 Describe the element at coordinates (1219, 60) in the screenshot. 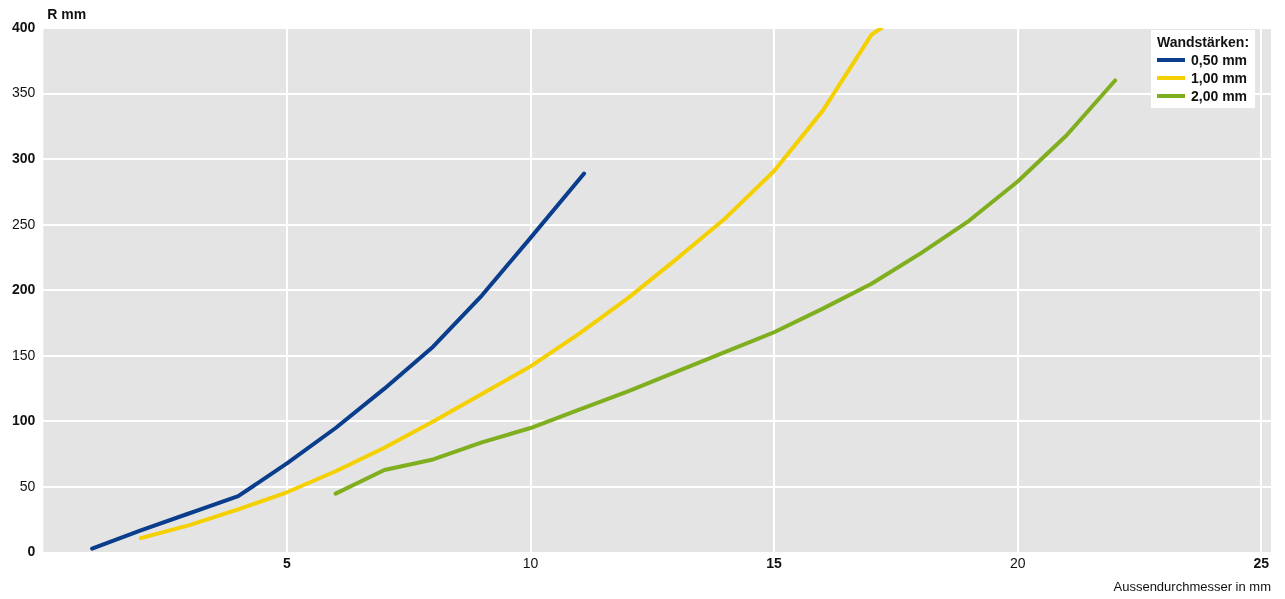

I see `legend-label: 0,50 mm` at that location.